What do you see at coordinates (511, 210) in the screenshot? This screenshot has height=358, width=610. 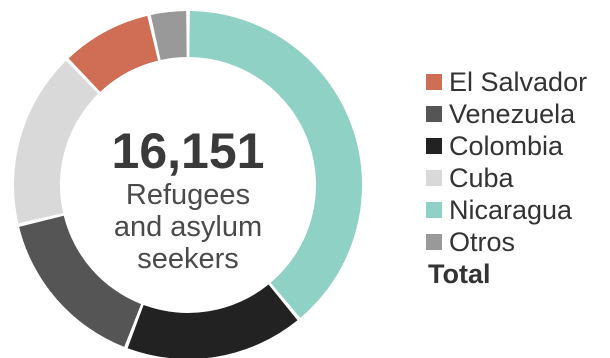 I see `legend-label: Nicaragua` at bounding box center [511, 210].